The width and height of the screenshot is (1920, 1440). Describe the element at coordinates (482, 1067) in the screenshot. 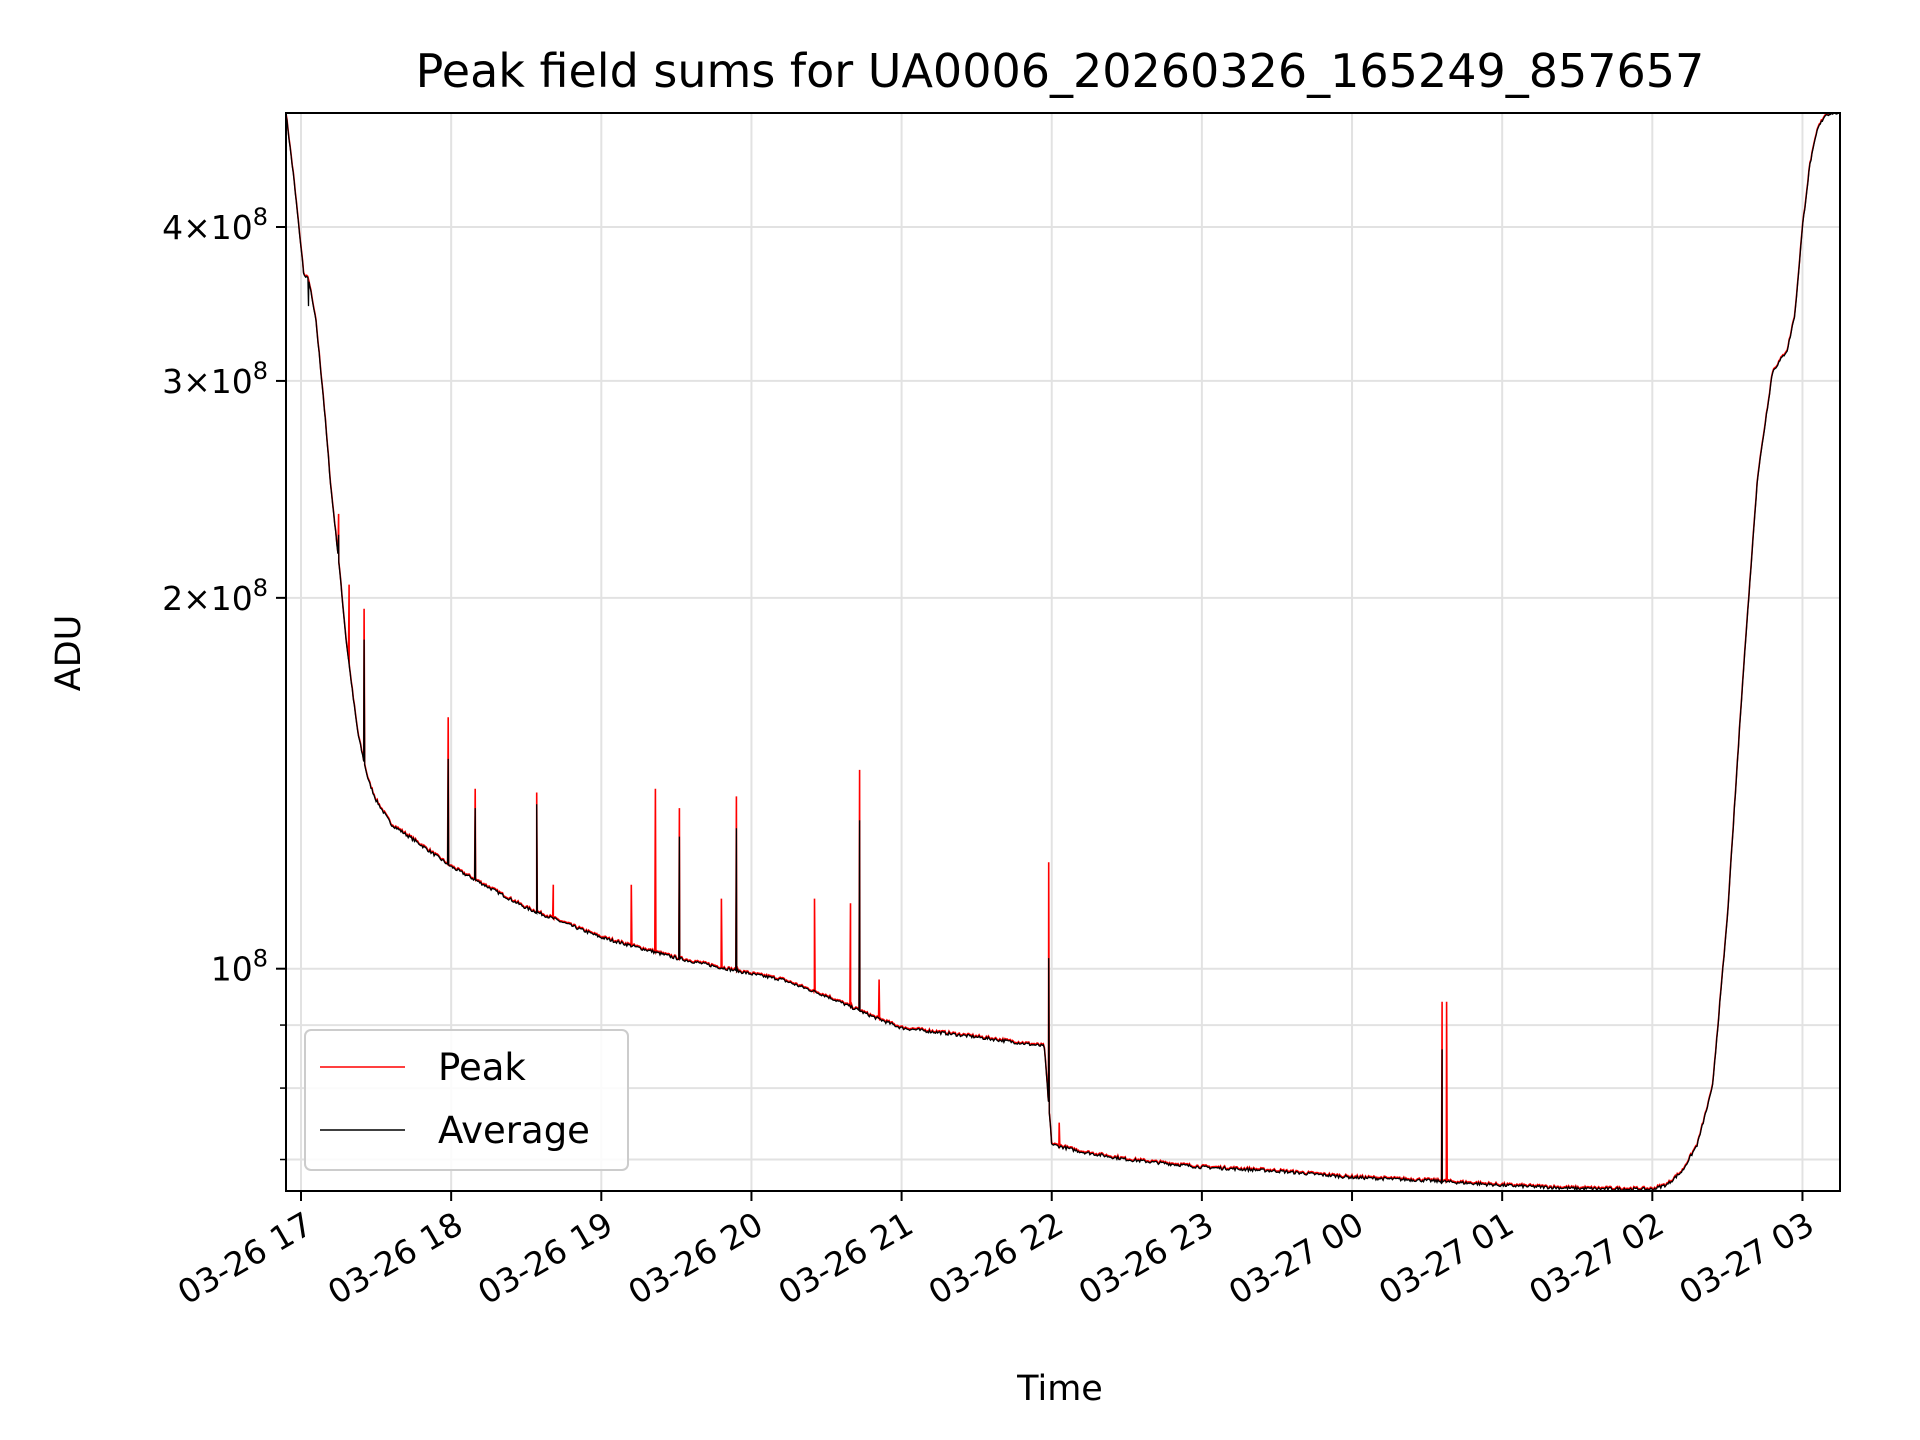

I see `legend-label-peak: Peak` at that location.